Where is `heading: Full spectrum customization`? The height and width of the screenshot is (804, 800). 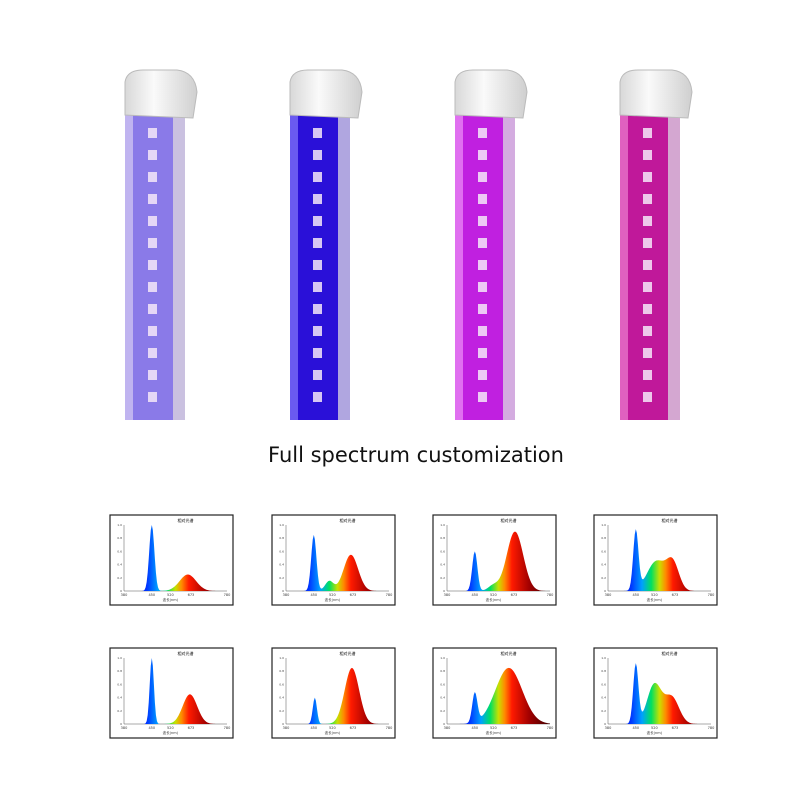
heading: Full spectrum customization is located at coordinates (416, 455).